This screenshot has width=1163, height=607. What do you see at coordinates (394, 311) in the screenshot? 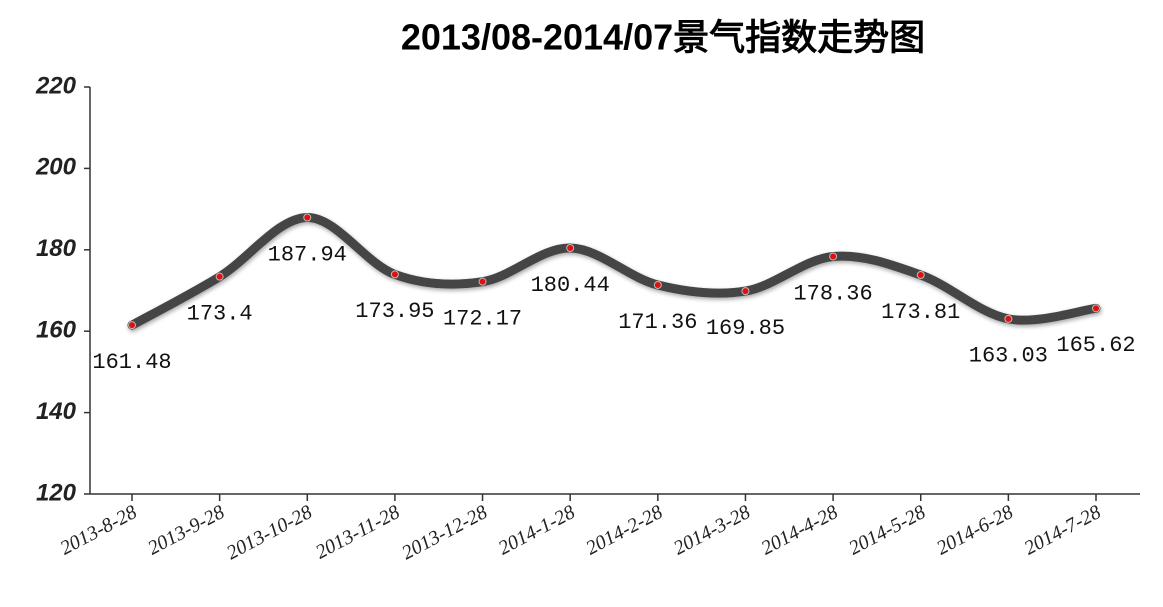
I see `data-label: 173.95` at bounding box center [394, 311].